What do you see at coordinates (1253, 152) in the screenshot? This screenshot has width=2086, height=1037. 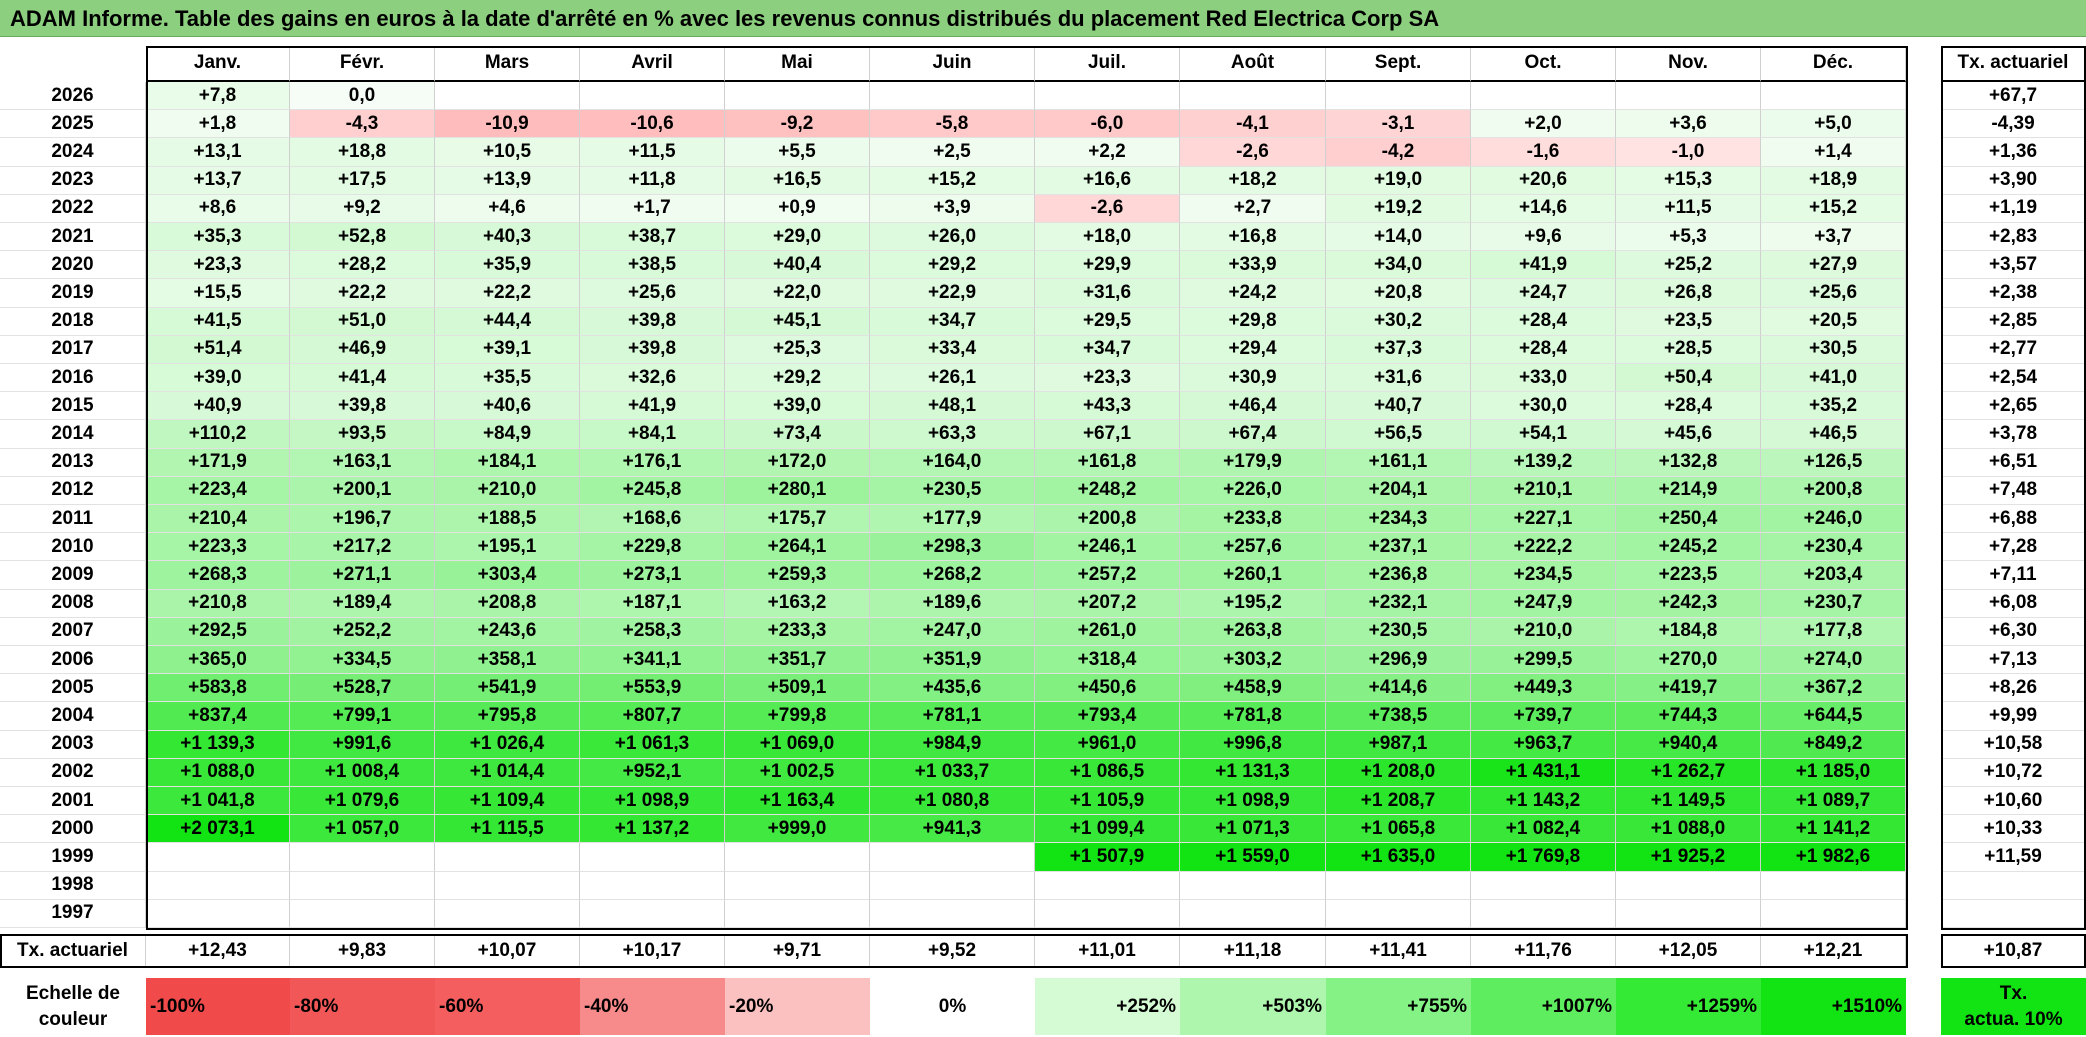 I see `gain-cell: -2,6` at bounding box center [1253, 152].